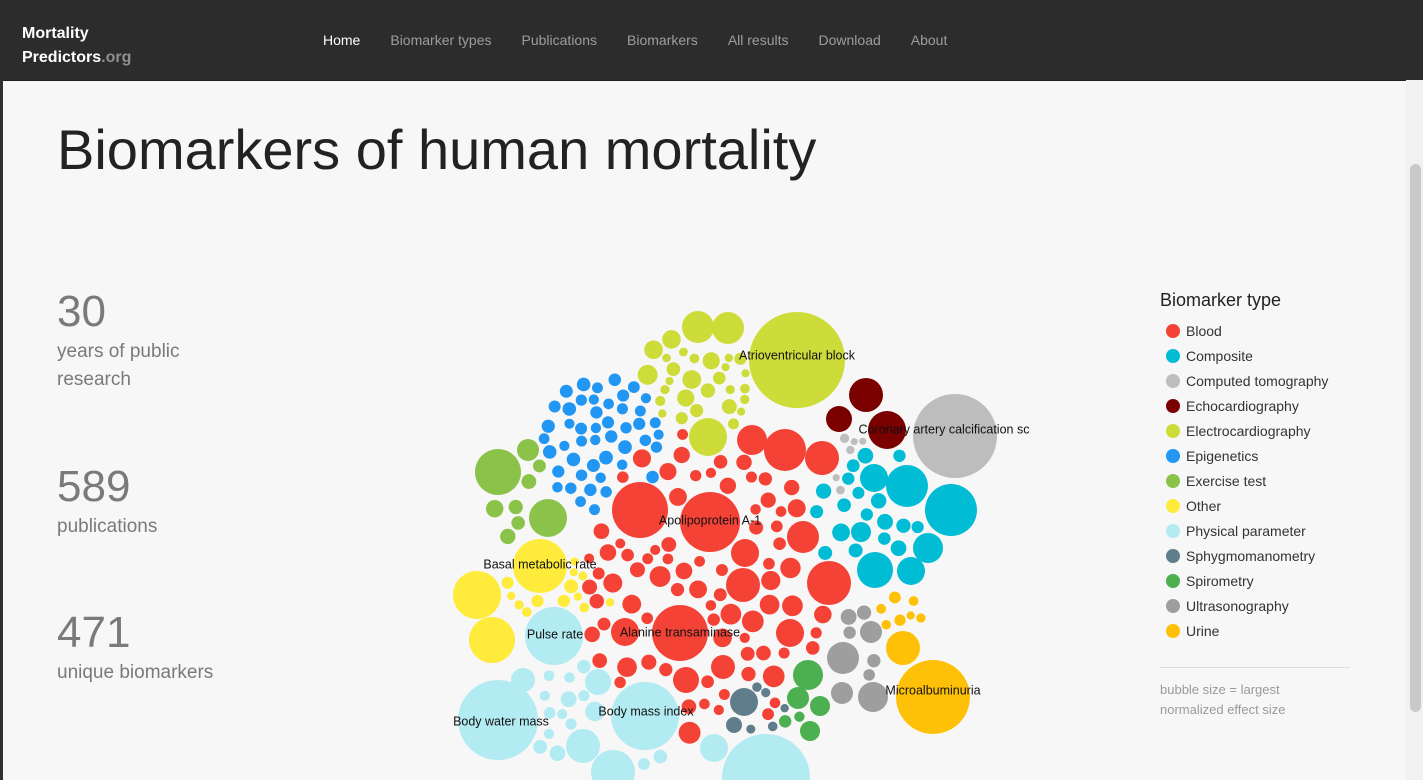  What do you see at coordinates (758, 40) in the screenshot?
I see `nav-all-results: All results` at bounding box center [758, 40].